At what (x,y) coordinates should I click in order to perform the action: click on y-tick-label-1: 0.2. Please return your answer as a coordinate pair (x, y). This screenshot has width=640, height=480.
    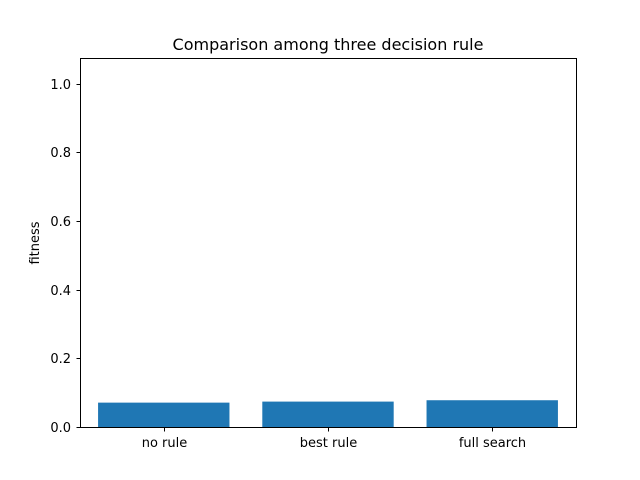
    Looking at the image, I should click on (60, 359).